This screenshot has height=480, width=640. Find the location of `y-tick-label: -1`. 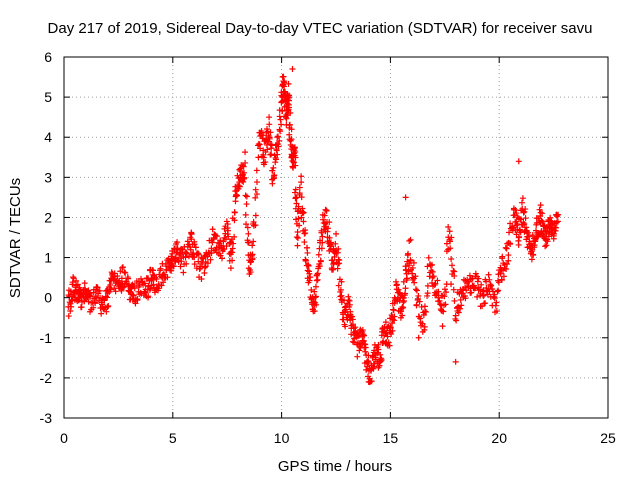

y-tick-label: -1 is located at coordinates (46, 338).